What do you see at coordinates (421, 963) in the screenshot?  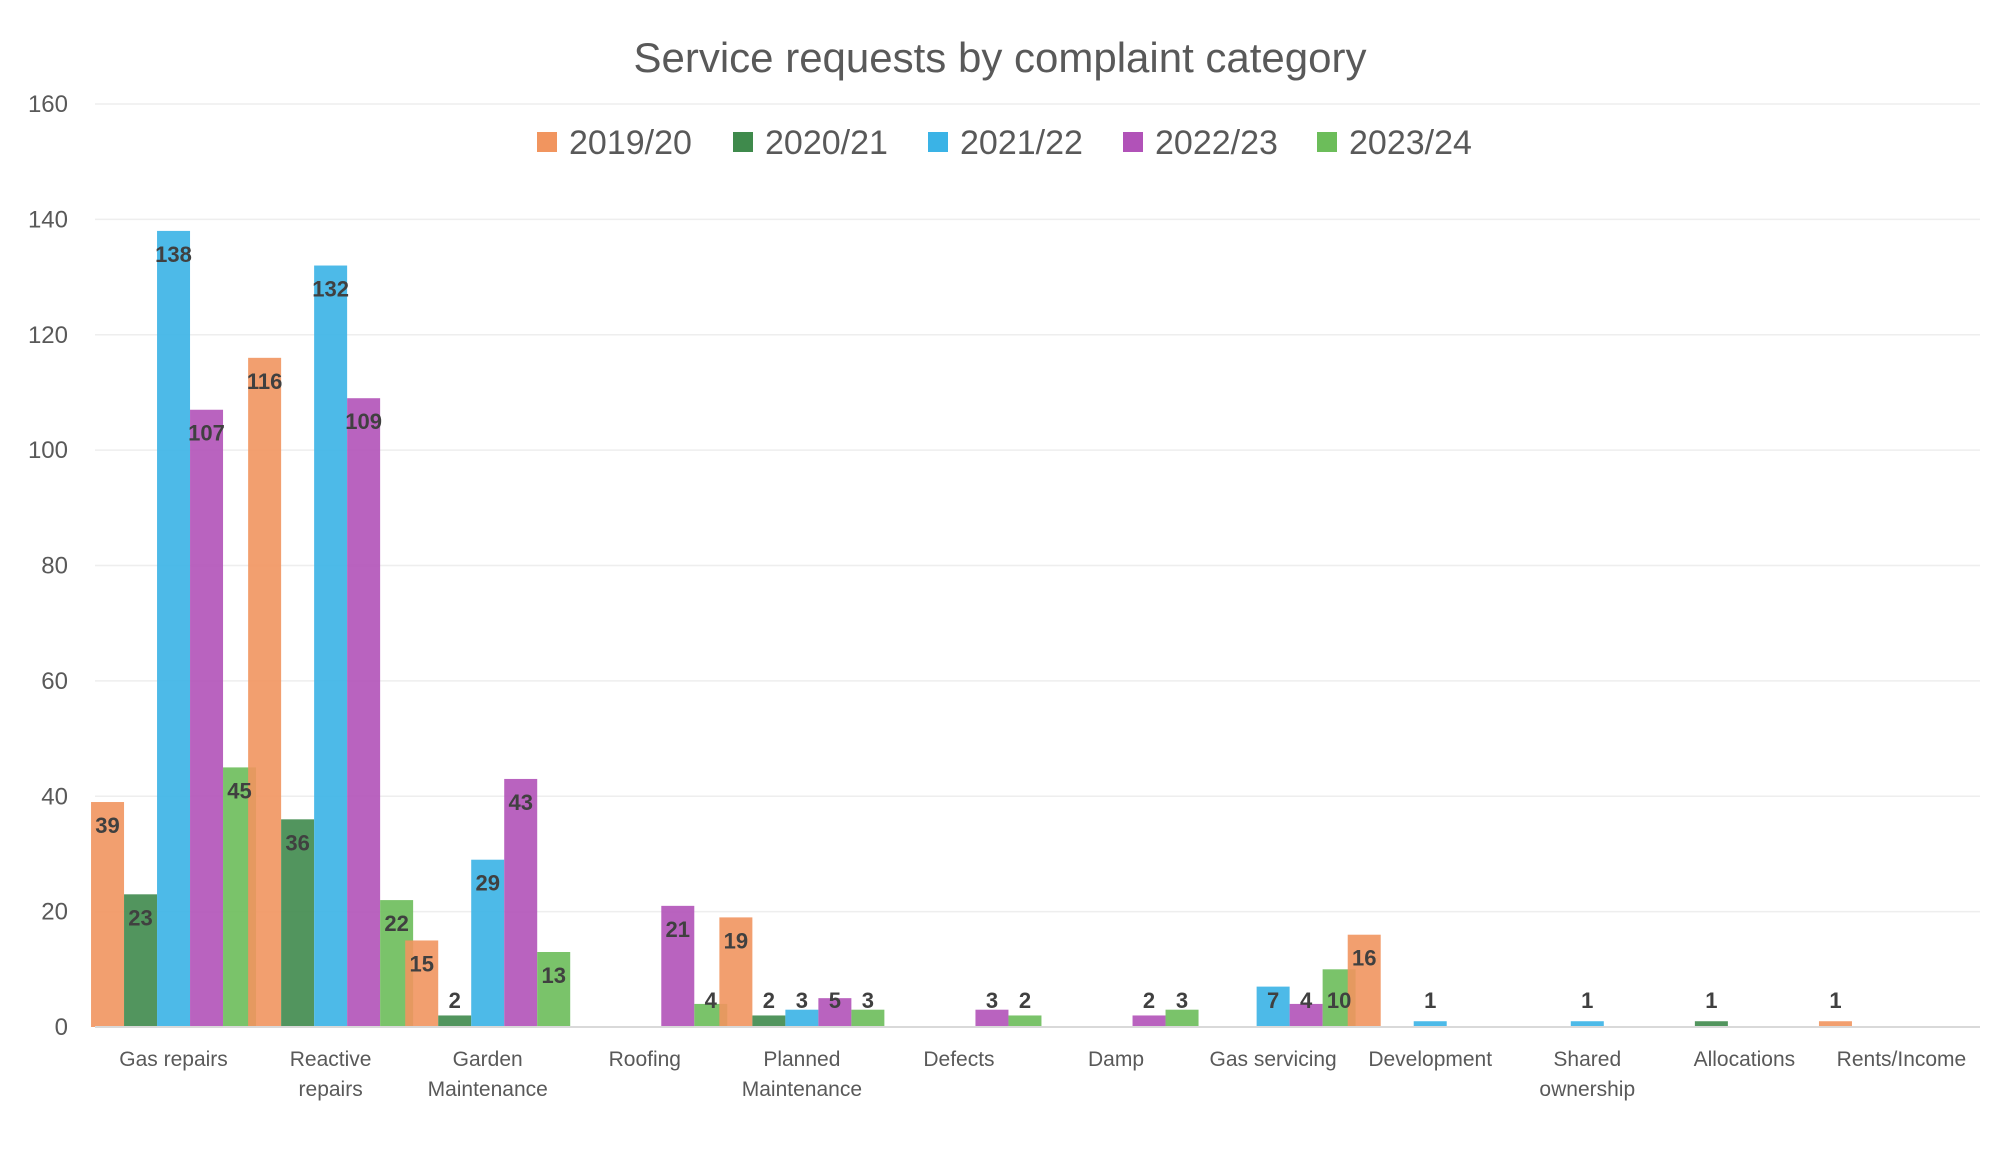 I see `data-label: 15` at bounding box center [421, 963].